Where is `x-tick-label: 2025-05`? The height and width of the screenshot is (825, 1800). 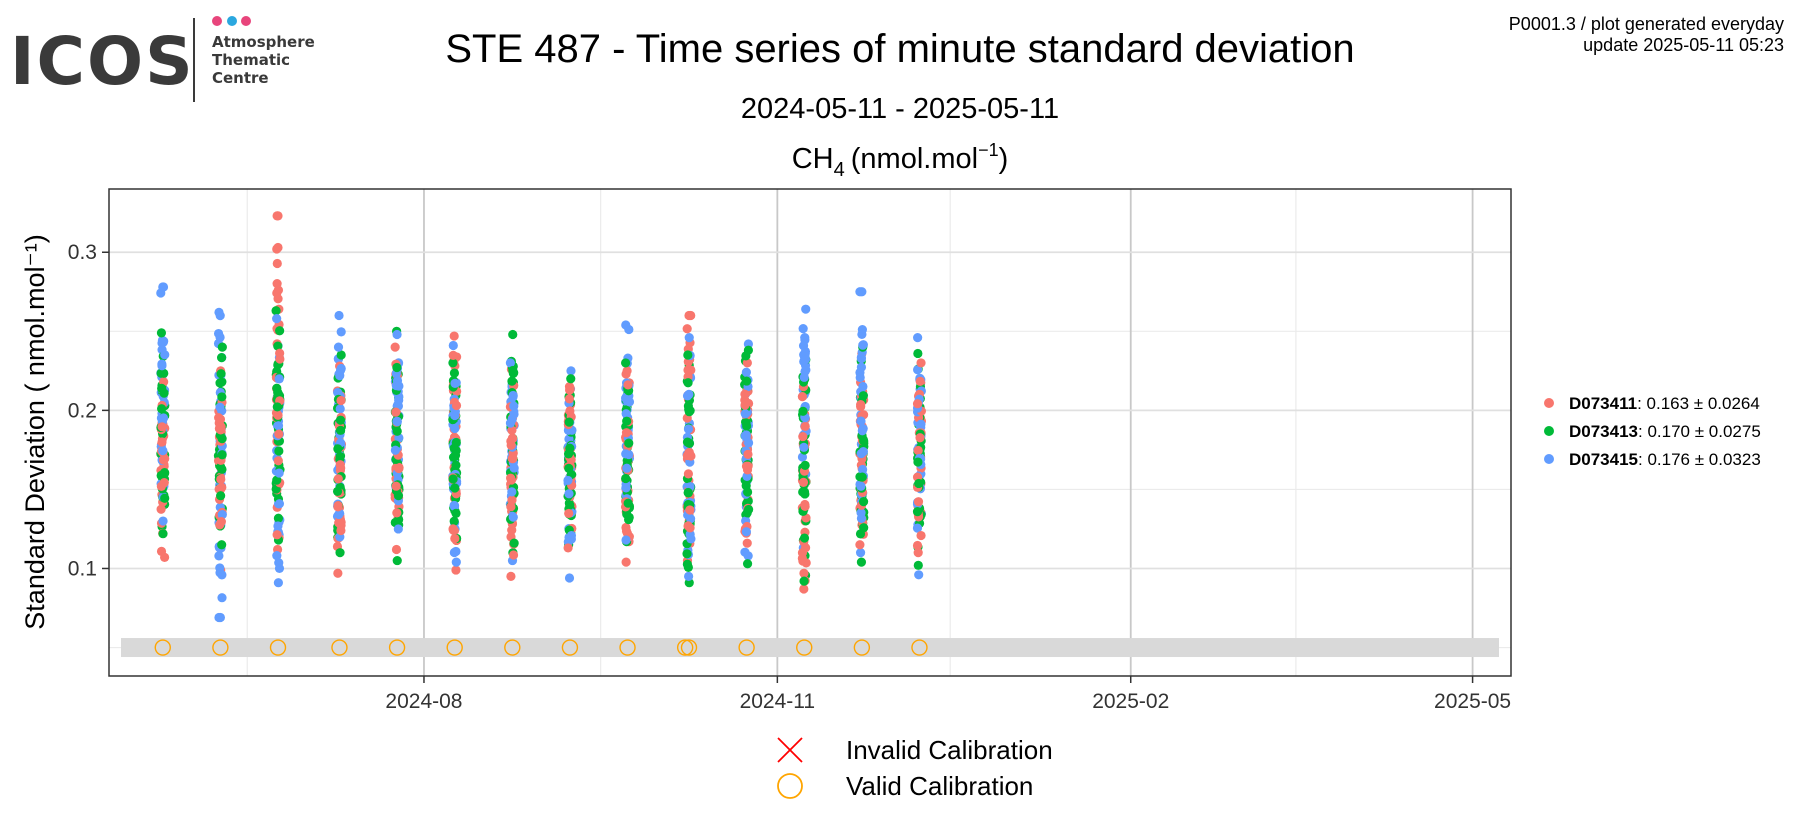
x-tick-label: 2025-05 is located at coordinates (1472, 701).